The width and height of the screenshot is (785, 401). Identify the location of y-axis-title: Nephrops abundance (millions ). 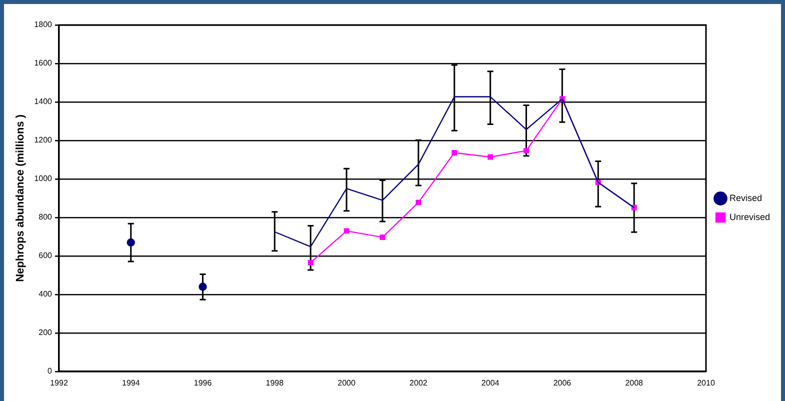
(20, 198).